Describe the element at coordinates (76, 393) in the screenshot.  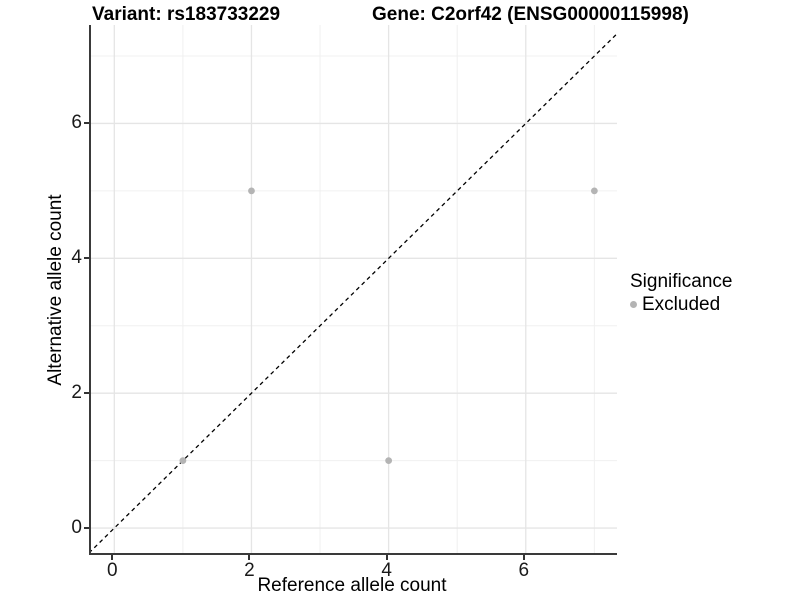
I see `y-tick-label: 2` at that location.